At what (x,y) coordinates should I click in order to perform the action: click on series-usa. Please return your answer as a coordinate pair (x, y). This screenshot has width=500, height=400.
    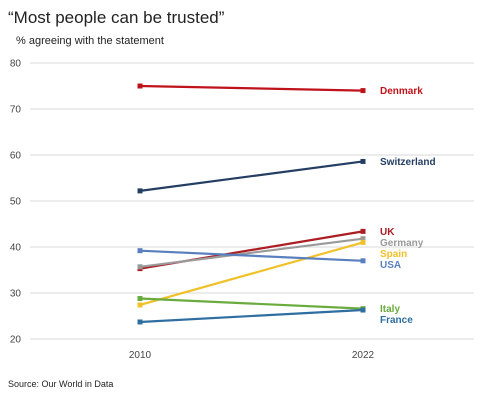
    Looking at the image, I should click on (251, 256).